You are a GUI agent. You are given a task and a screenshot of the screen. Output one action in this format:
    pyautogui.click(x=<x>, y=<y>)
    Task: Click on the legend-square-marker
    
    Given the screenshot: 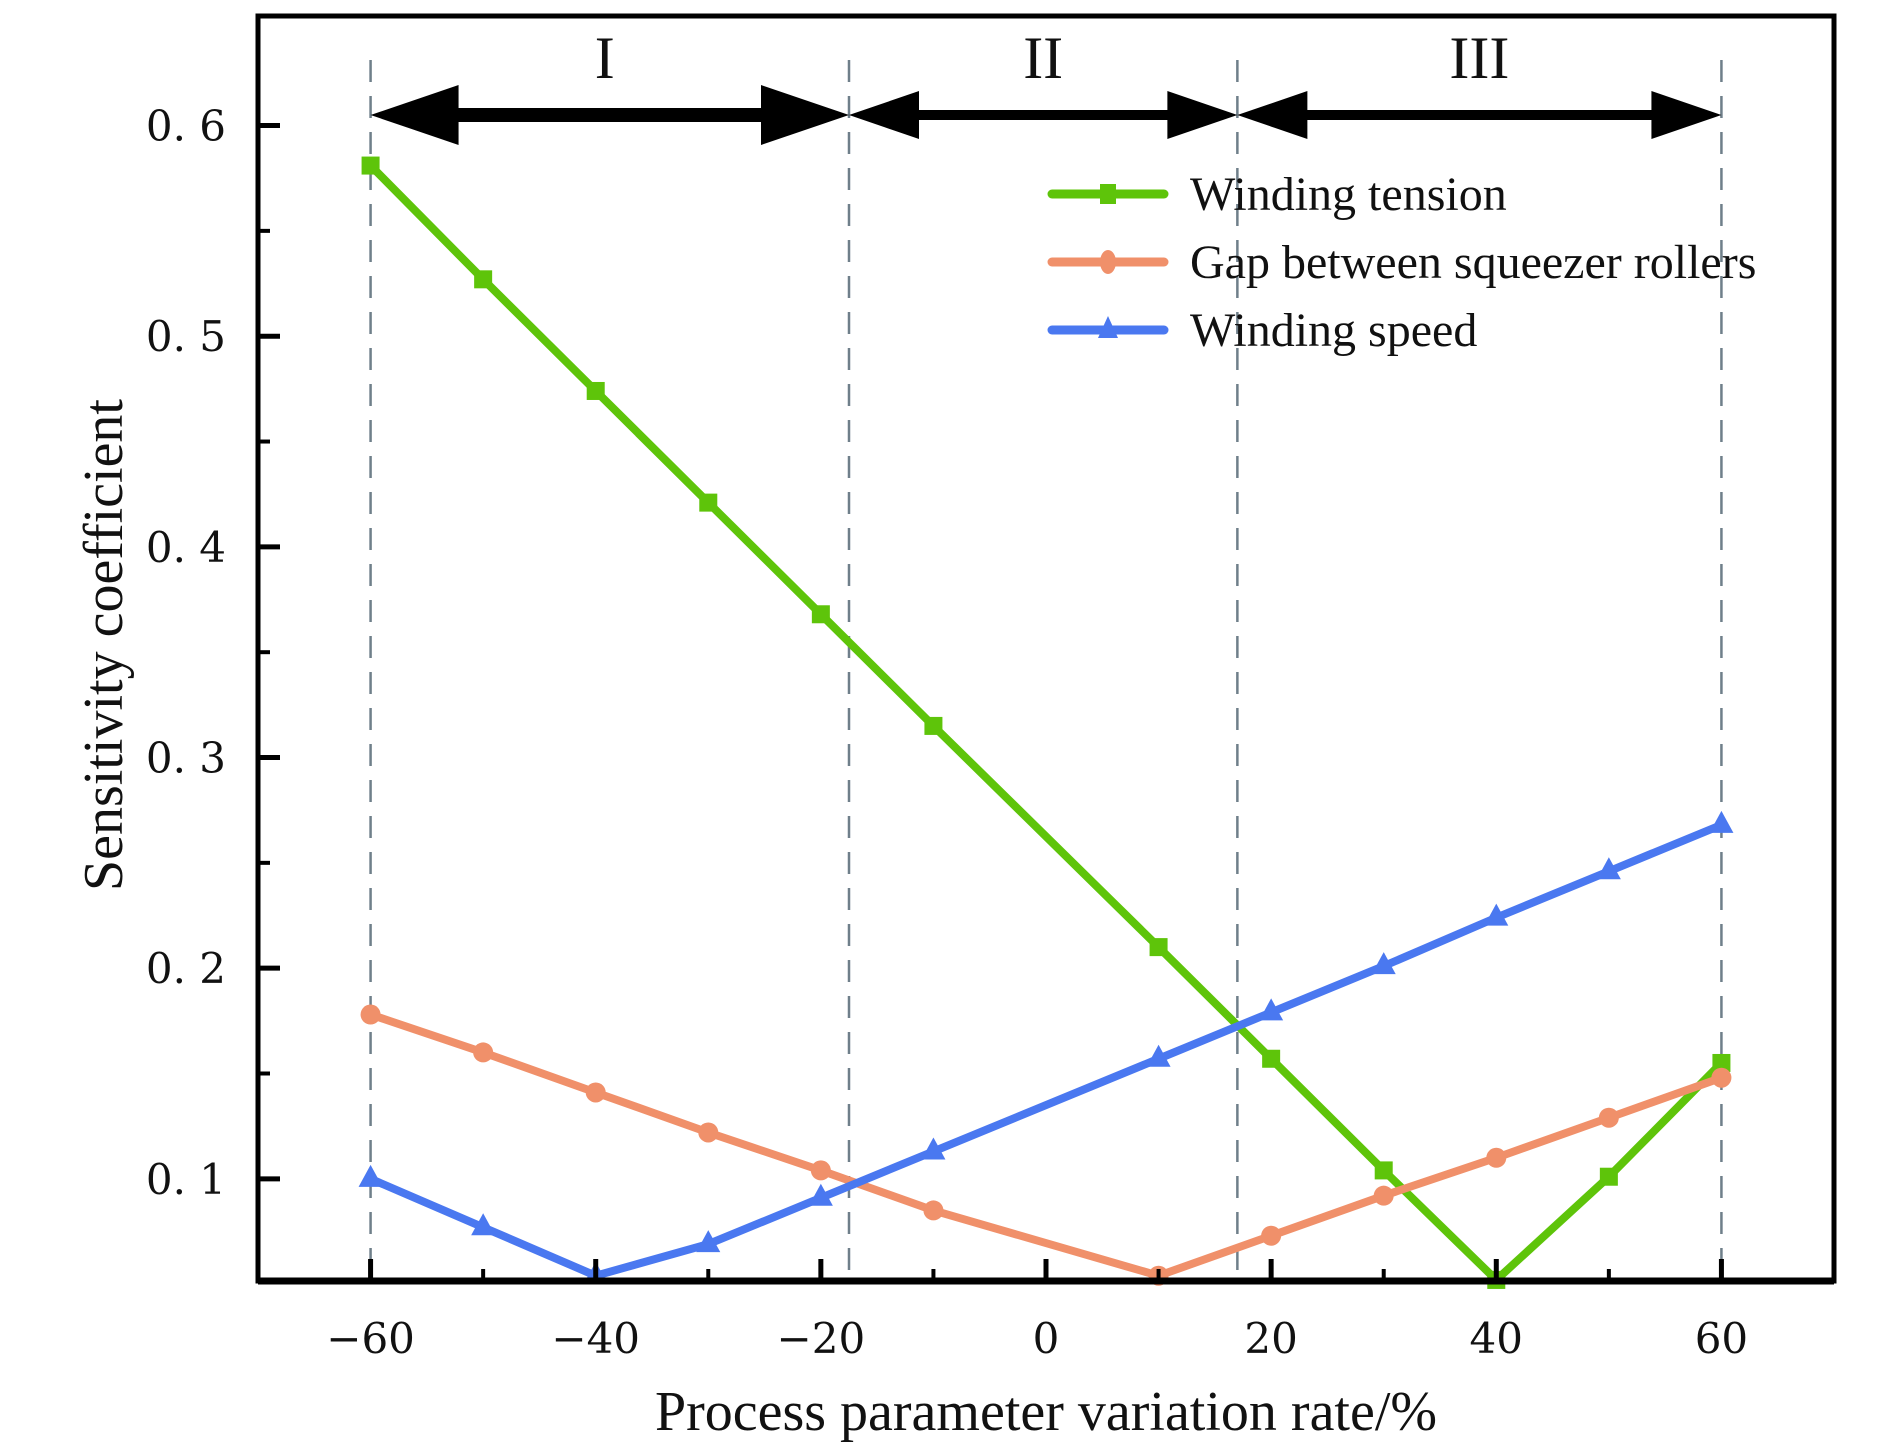 What is the action you would take?
    pyautogui.click(x=1108, y=194)
    